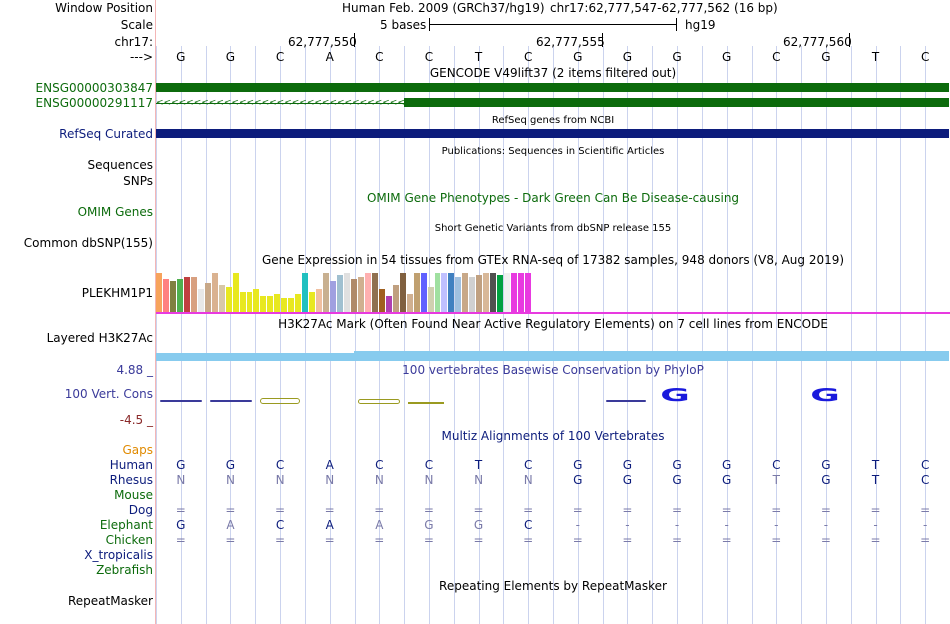 The height and width of the screenshot is (624, 950). Describe the element at coordinates (552, 87) in the screenshot. I see `gene-bar` at that location.